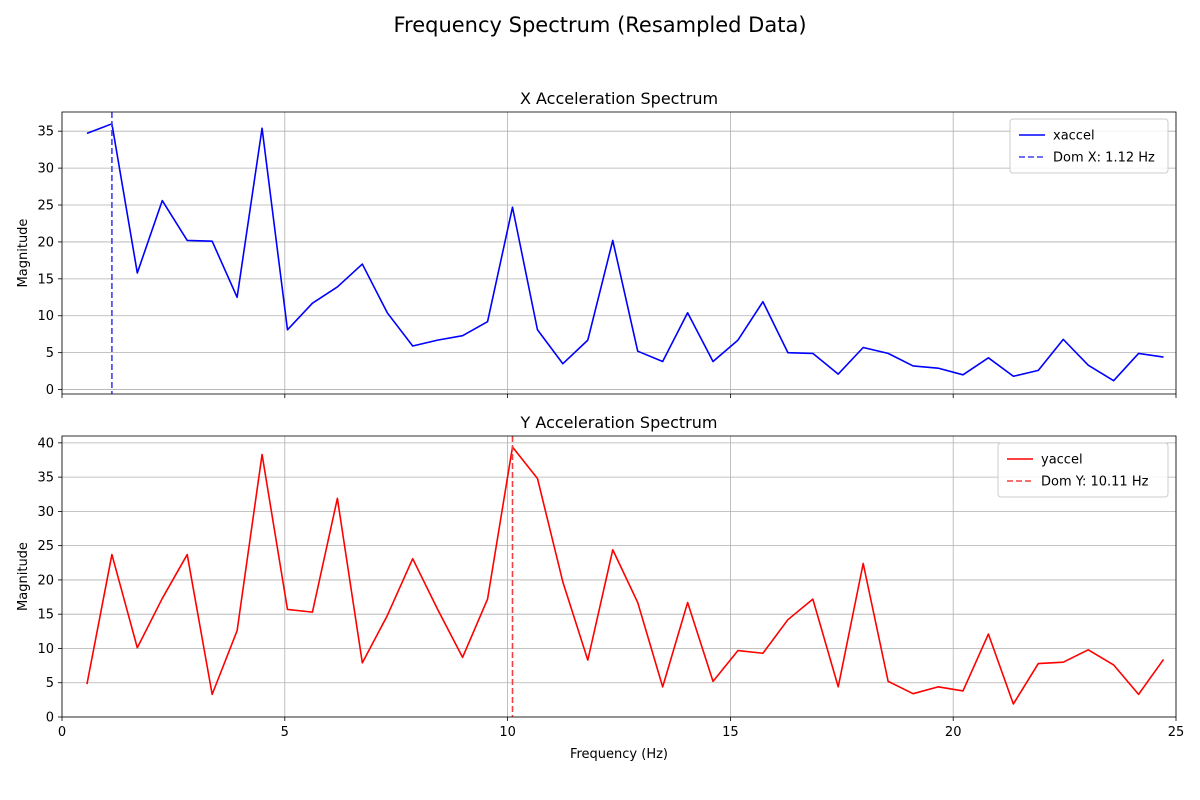 This screenshot has width=1200, height=800. What do you see at coordinates (953, 732) in the screenshot?
I see `x-tick-label: 20` at bounding box center [953, 732].